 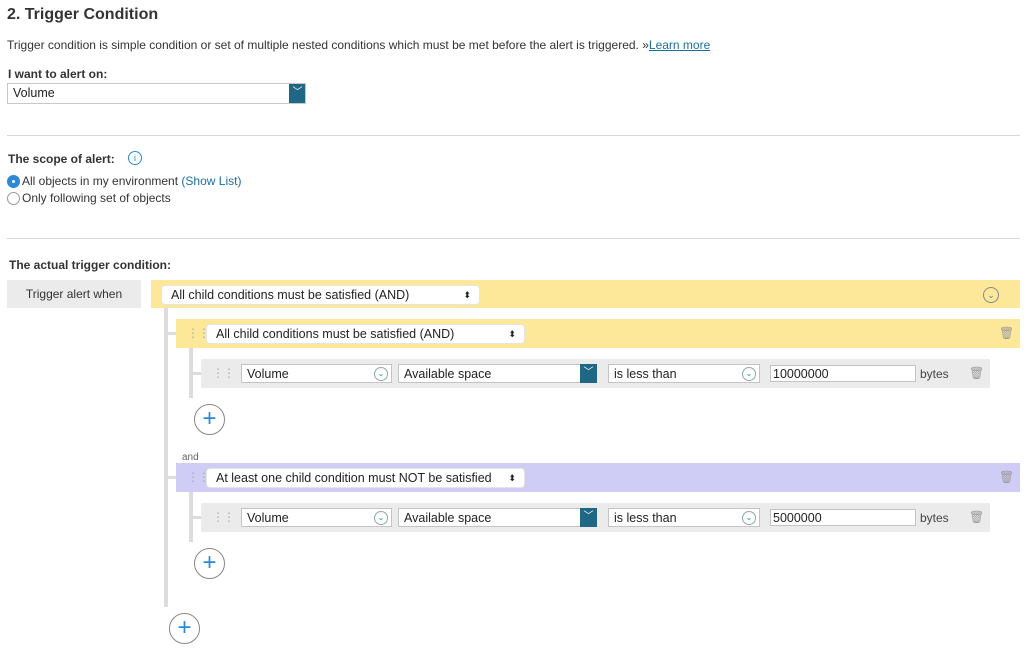 What do you see at coordinates (991, 295) in the screenshot?
I see `collapse-chevron-icon: ⌄` at bounding box center [991, 295].